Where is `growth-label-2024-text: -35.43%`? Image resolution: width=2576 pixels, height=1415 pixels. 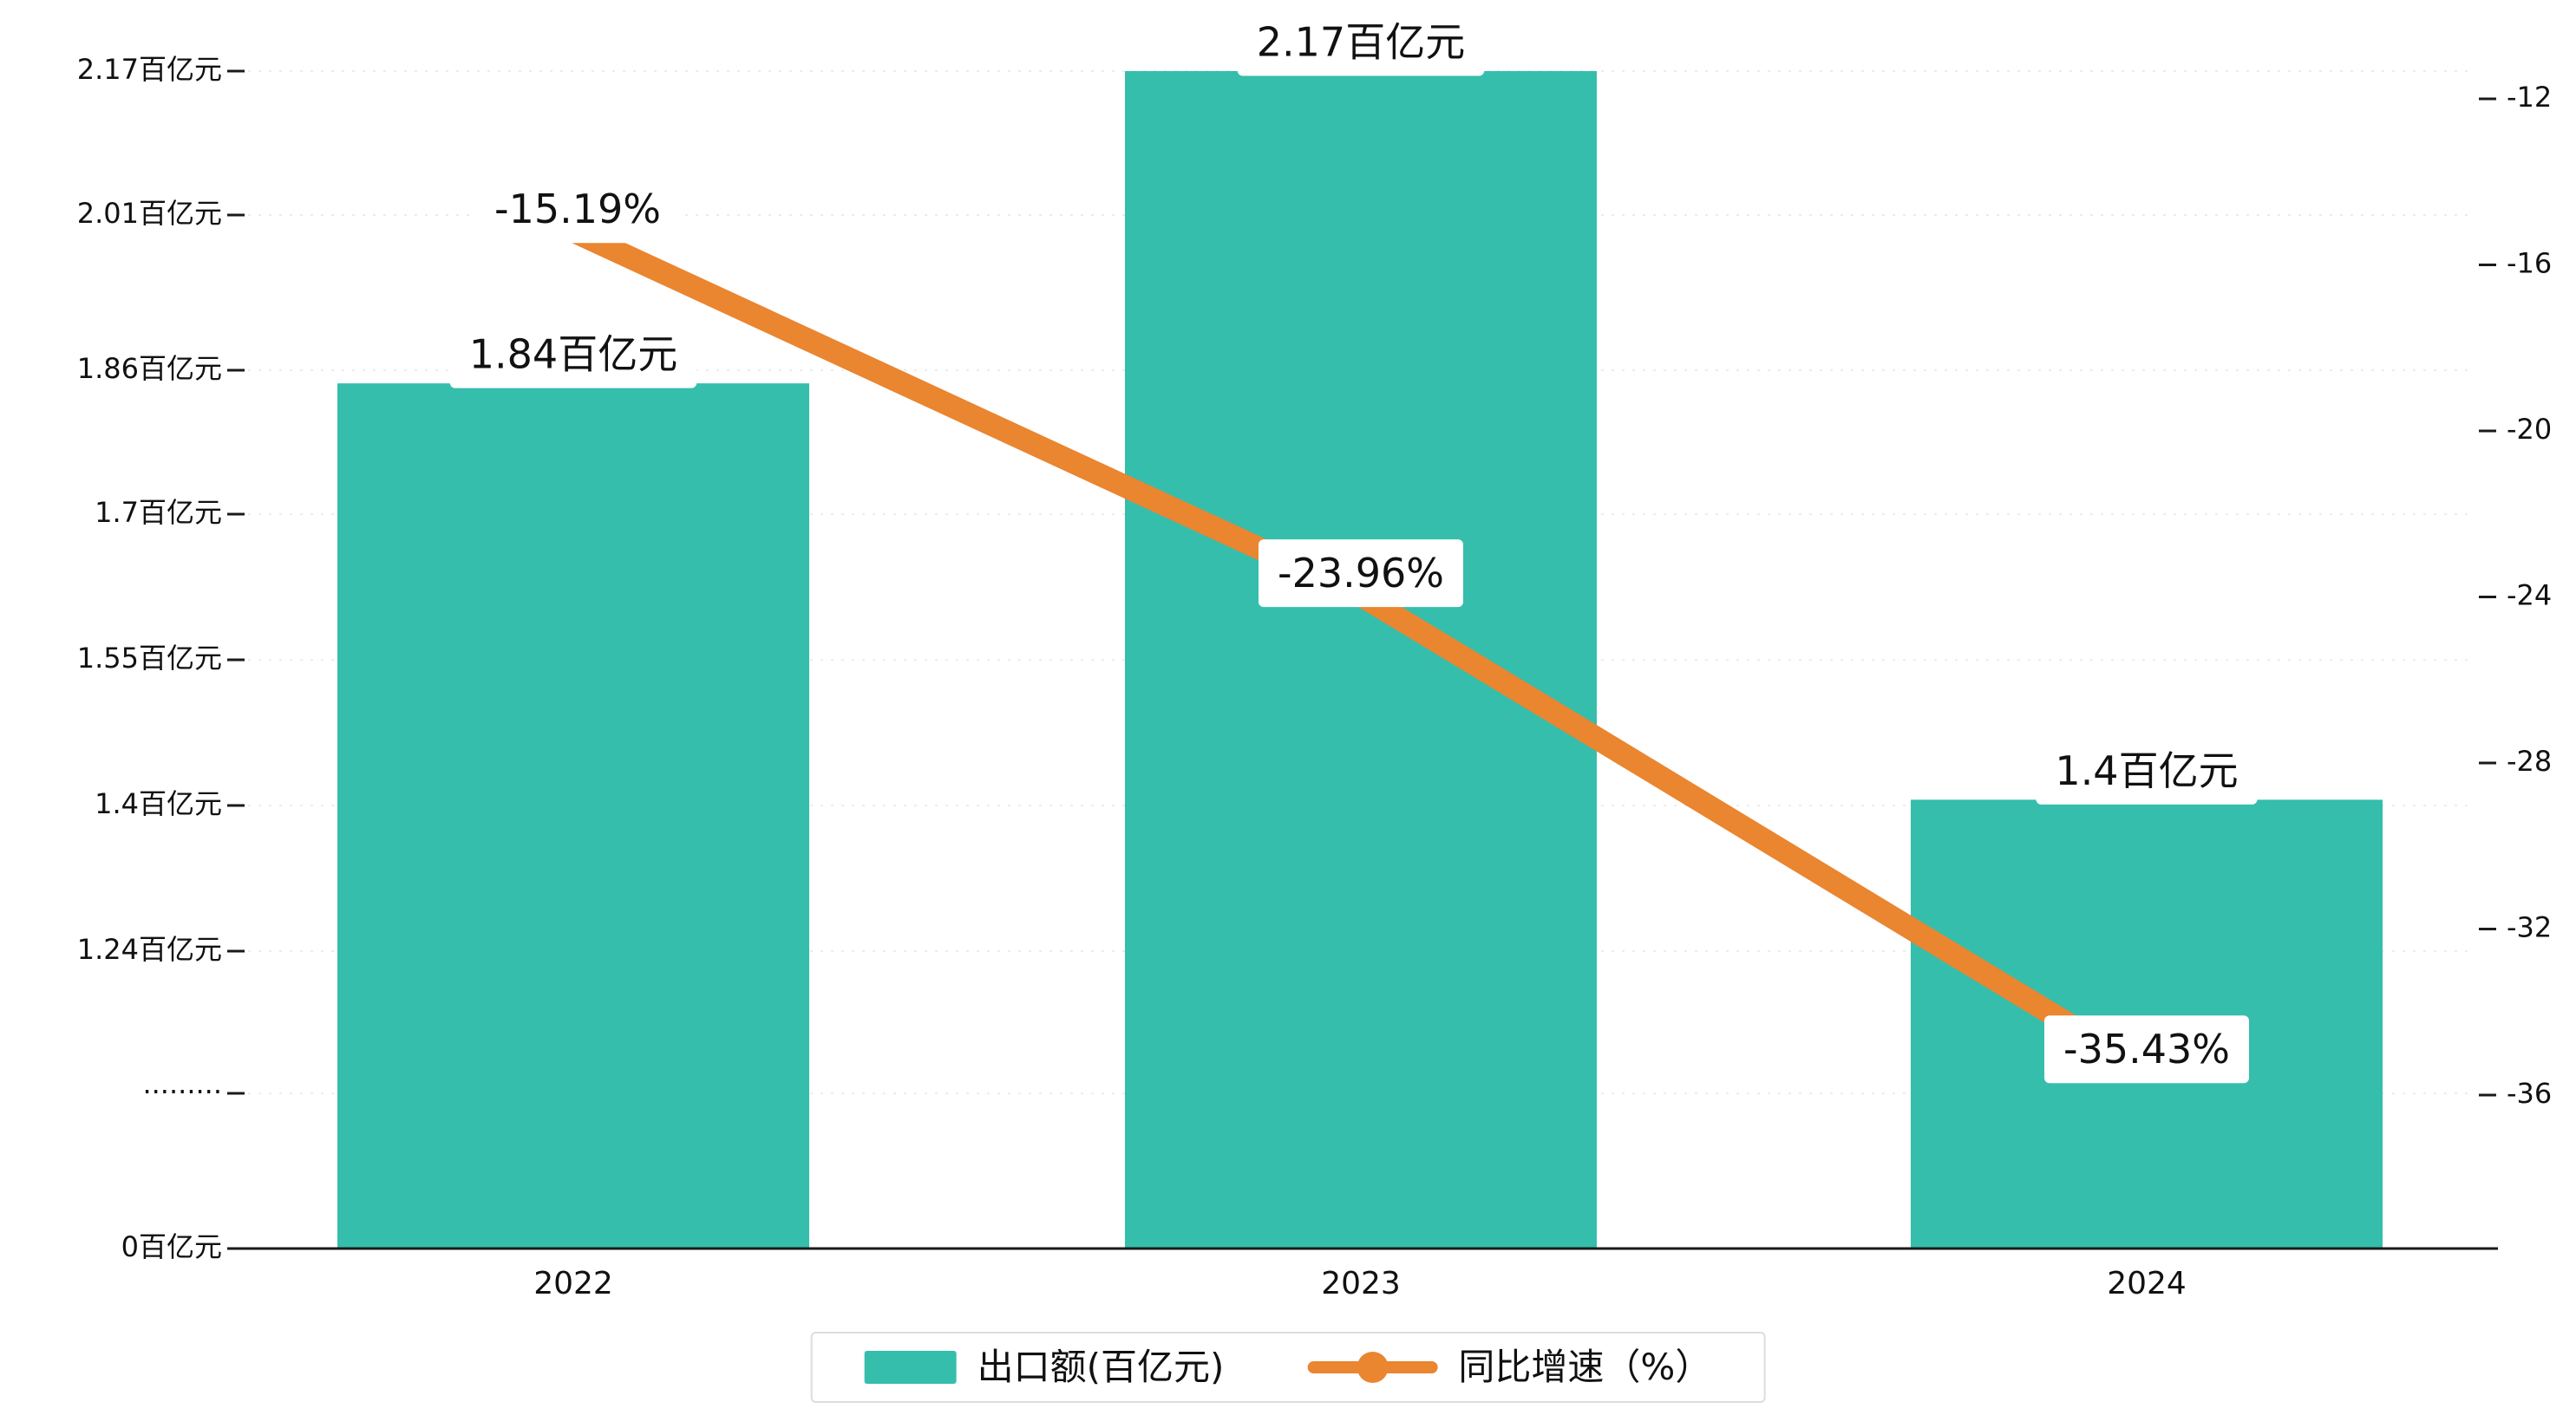 growth-label-2024-text: -35.43% is located at coordinates (2146, 1049).